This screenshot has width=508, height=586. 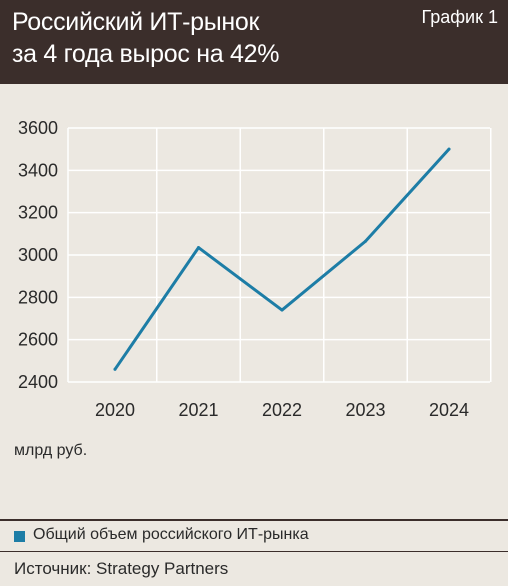 What do you see at coordinates (38, 382) in the screenshot?
I see `y-tick-label: 2400` at bounding box center [38, 382].